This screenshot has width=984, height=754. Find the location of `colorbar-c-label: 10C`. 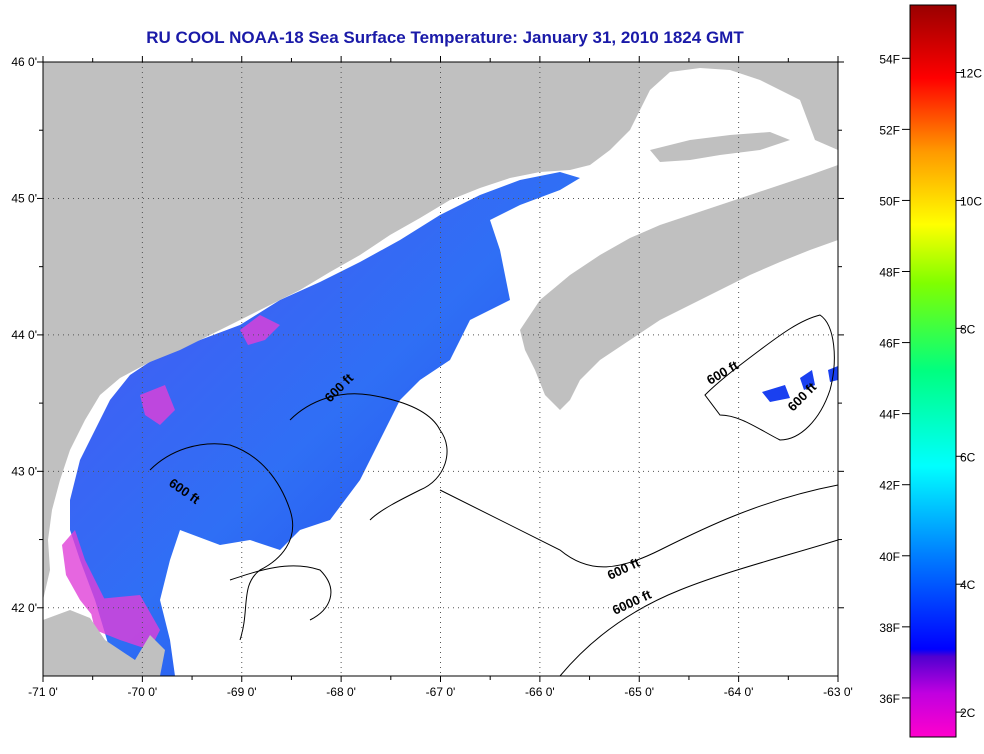

colorbar-c-label: 10C is located at coordinates (971, 201).